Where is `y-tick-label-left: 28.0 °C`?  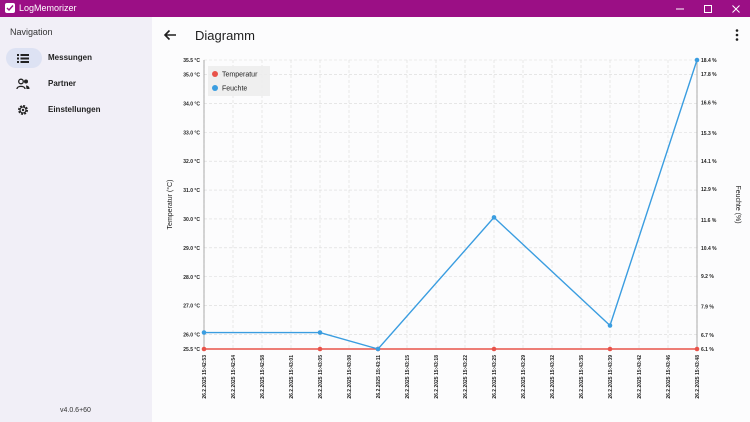 y-tick-label-left: 28.0 °C is located at coordinates (191, 278).